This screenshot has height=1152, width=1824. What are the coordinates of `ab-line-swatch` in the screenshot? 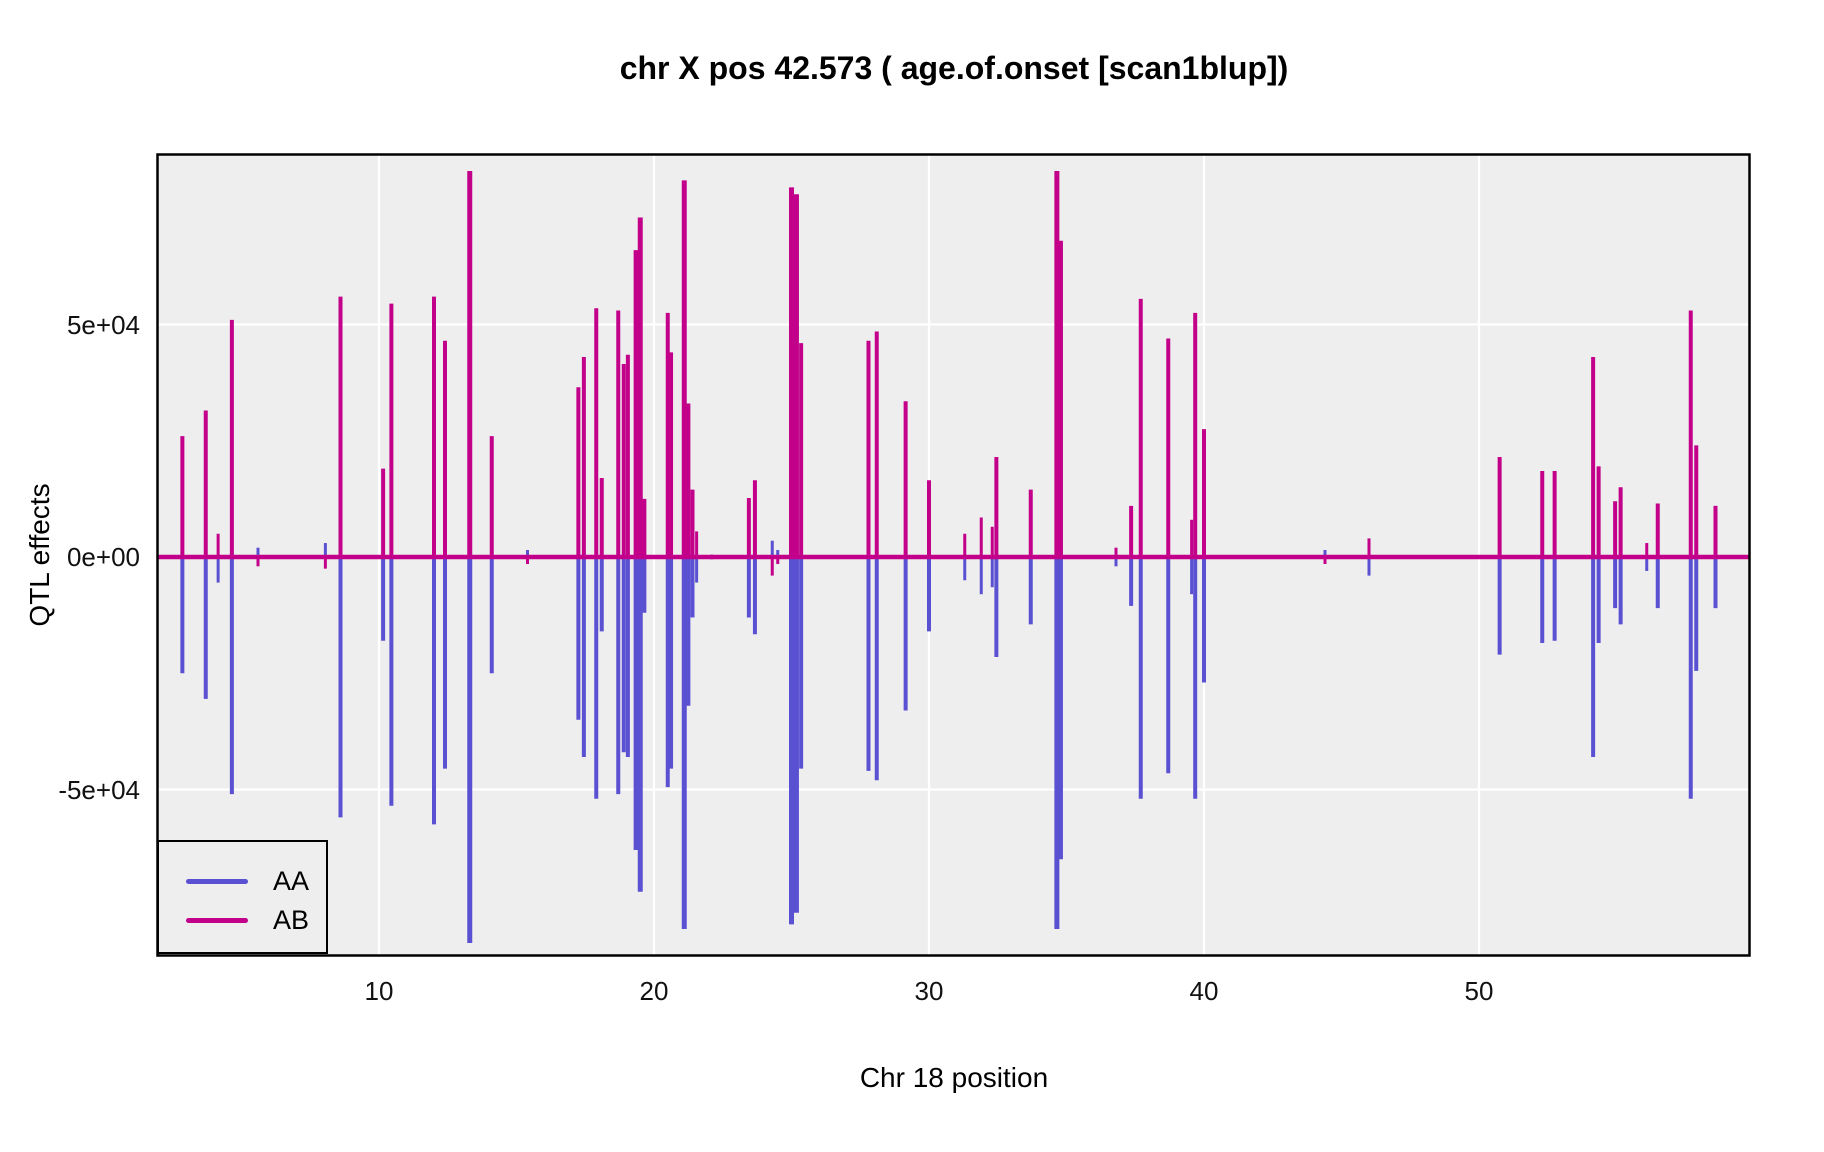 It's located at (217, 920).